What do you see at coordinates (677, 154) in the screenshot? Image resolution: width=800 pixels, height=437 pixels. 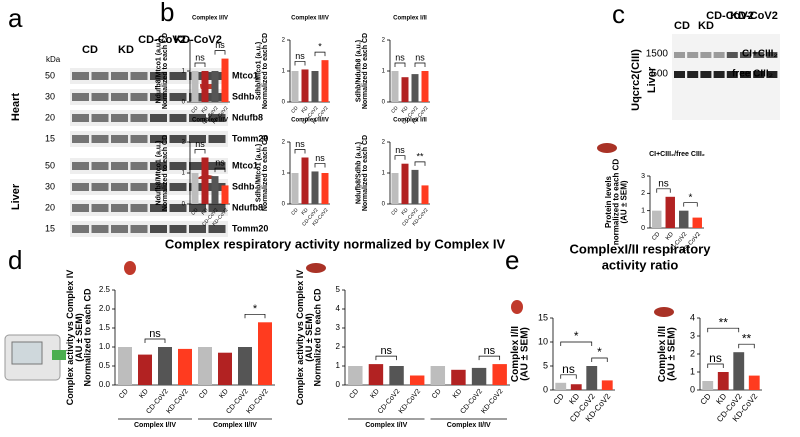 I see `chart-title: CI+CIII₂/free CIII₂` at bounding box center [677, 154].